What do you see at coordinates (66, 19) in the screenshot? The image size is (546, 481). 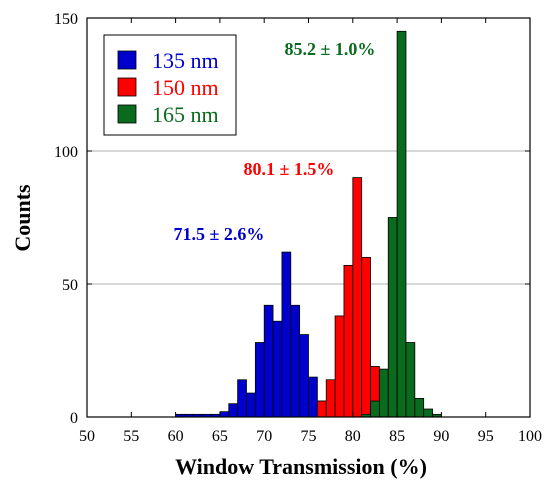 I see `y-tick-label: 150` at bounding box center [66, 19].